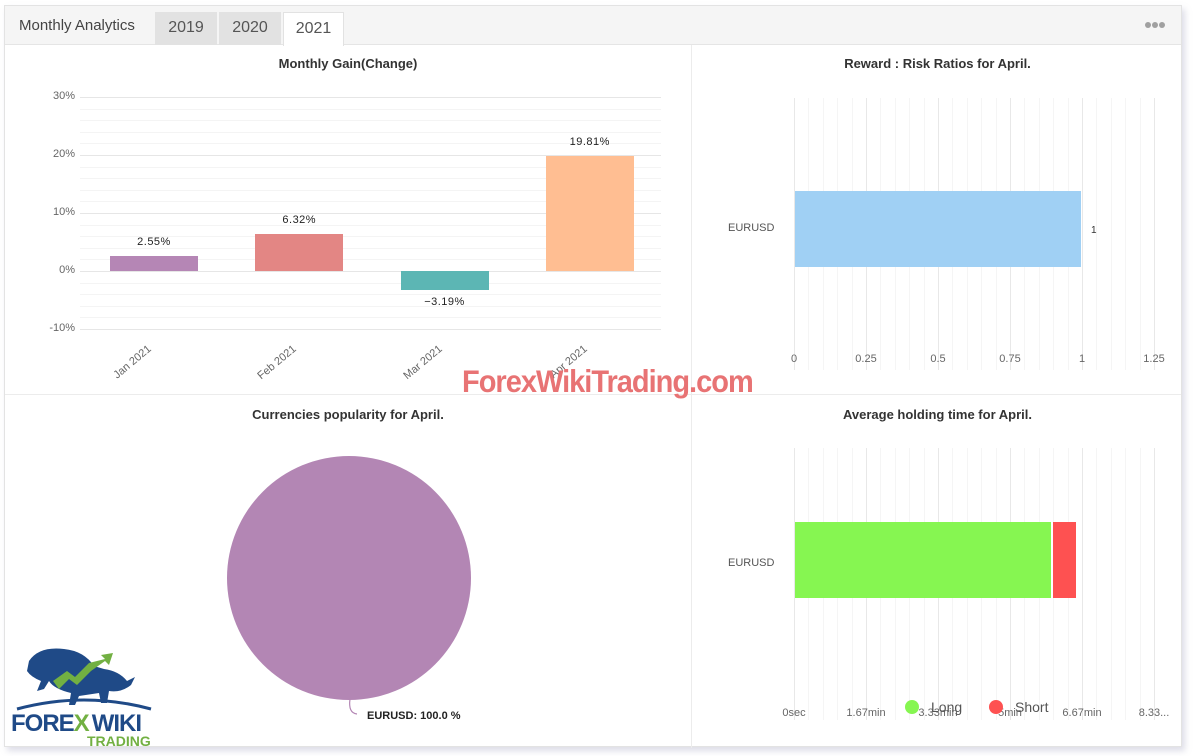 The height and width of the screenshot is (756, 1197). Describe the element at coordinates (299, 252) in the screenshot. I see `bar-feb-2021` at that location.